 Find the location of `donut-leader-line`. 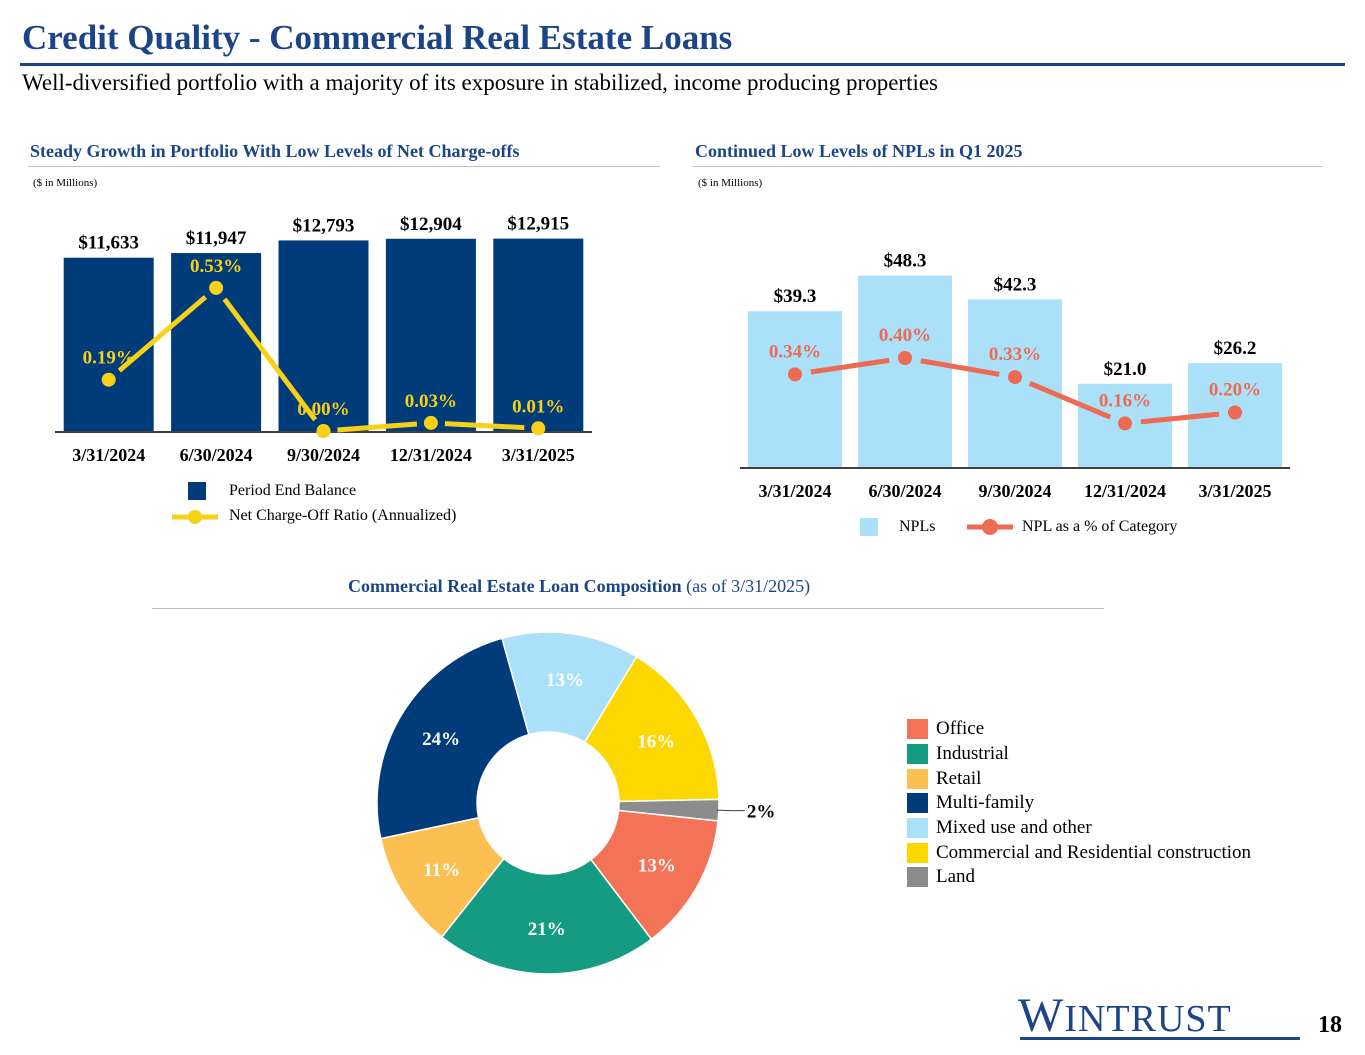

donut-leader-line is located at coordinates (730, 810).